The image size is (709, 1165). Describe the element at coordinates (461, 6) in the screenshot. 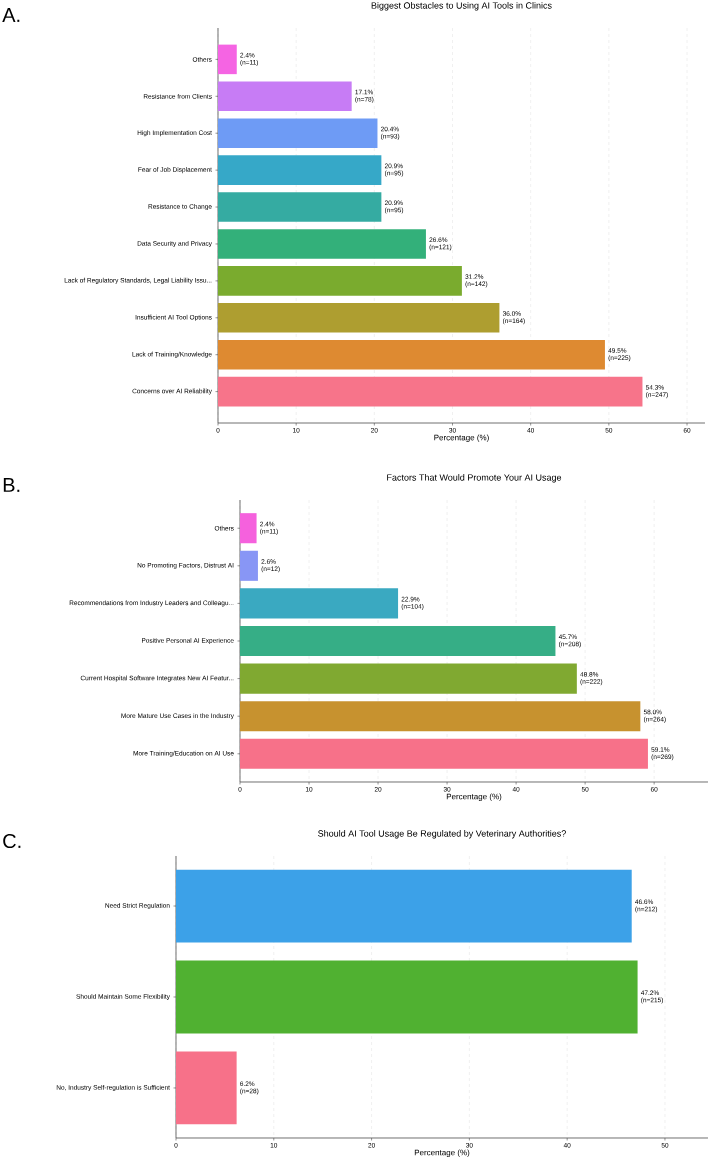

I see `chart-title: Biggest Obstacles to Using AI Tools in Clinics` at that location.